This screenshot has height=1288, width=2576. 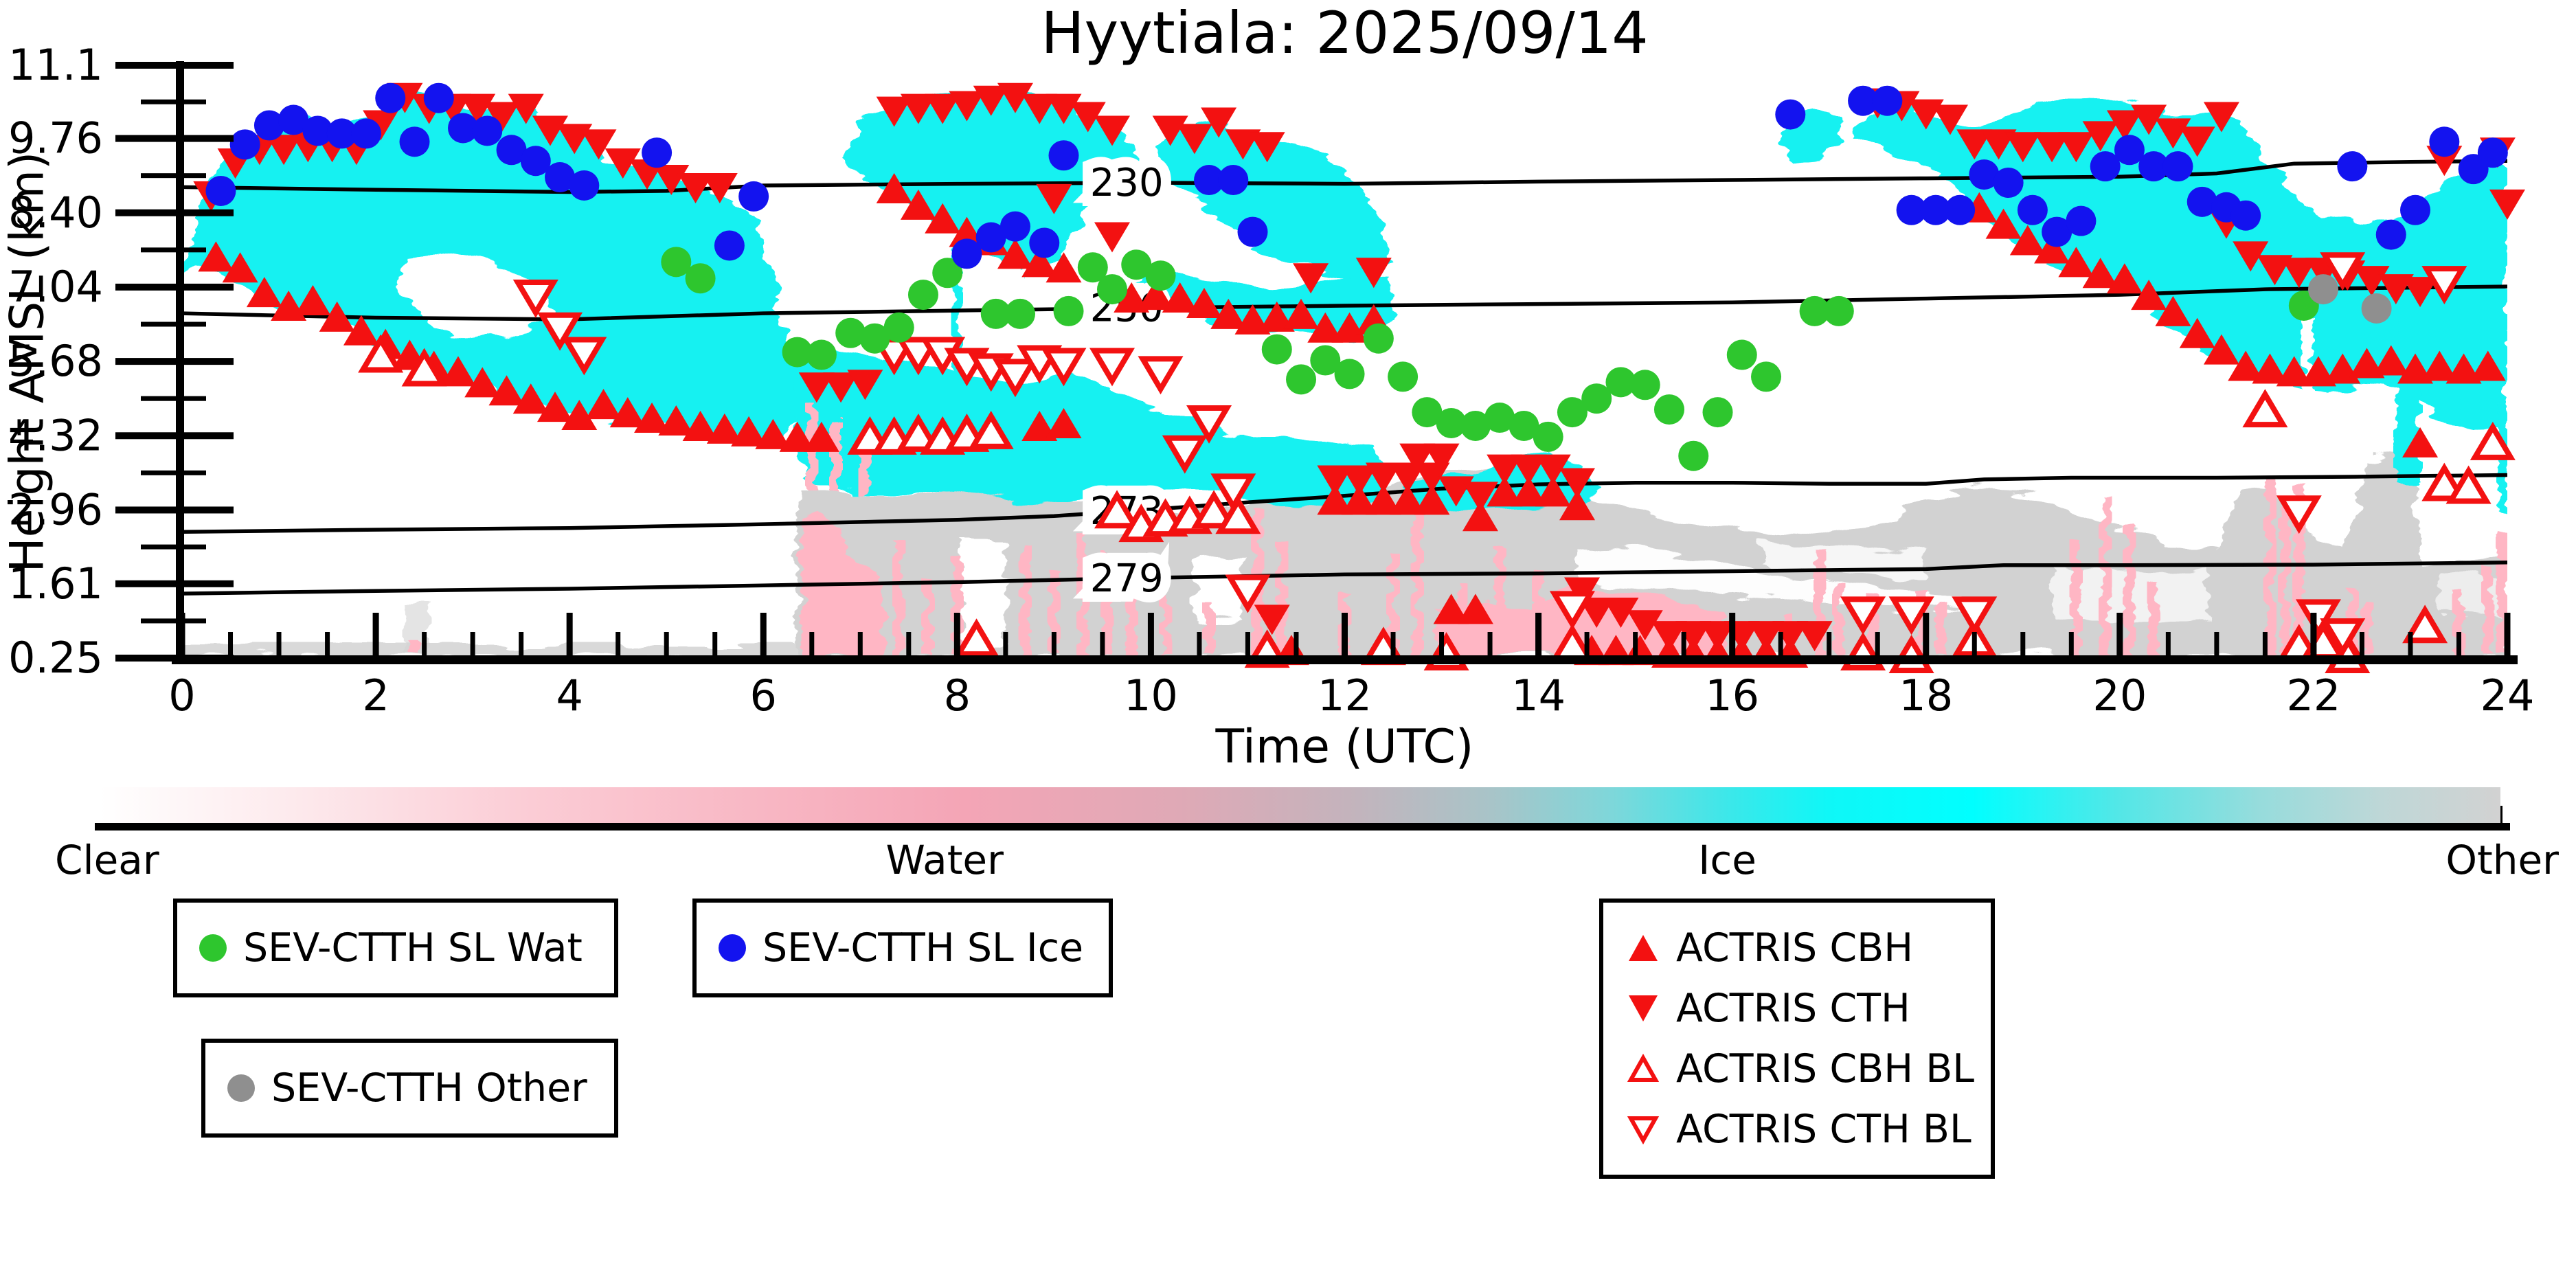 What do you see at coordinates (395, 948) in the screenshot?
I see `legend-sev-ctth-sl-wat: SEV-CTTH SL Wat` at bounding box center [395, 948].